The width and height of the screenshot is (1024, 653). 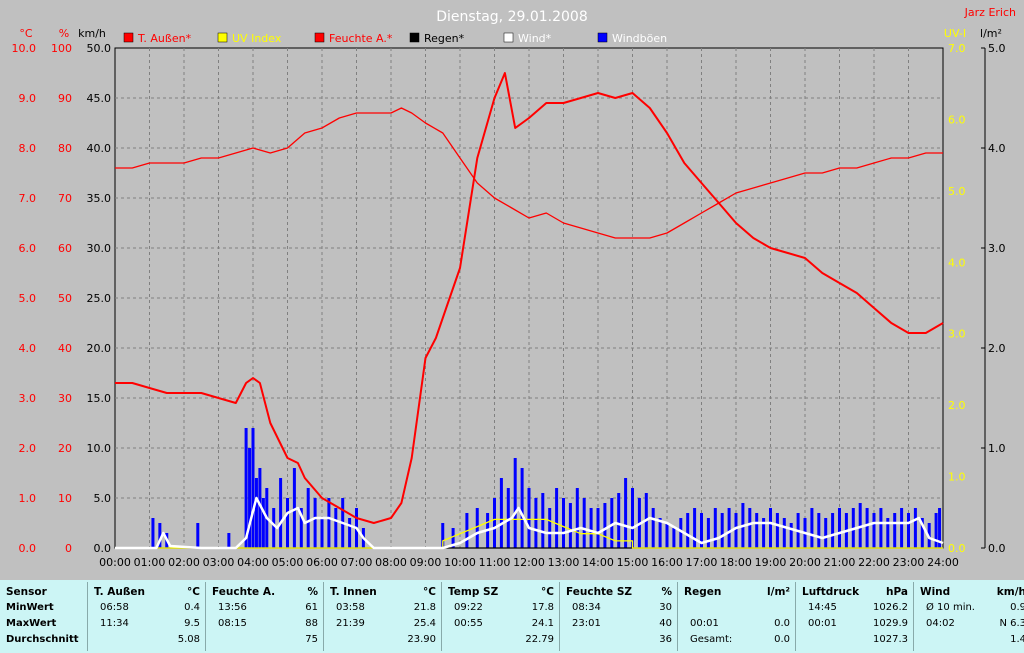 I want to click on wind-unit-label: km/h, so click(x=92, y=33).